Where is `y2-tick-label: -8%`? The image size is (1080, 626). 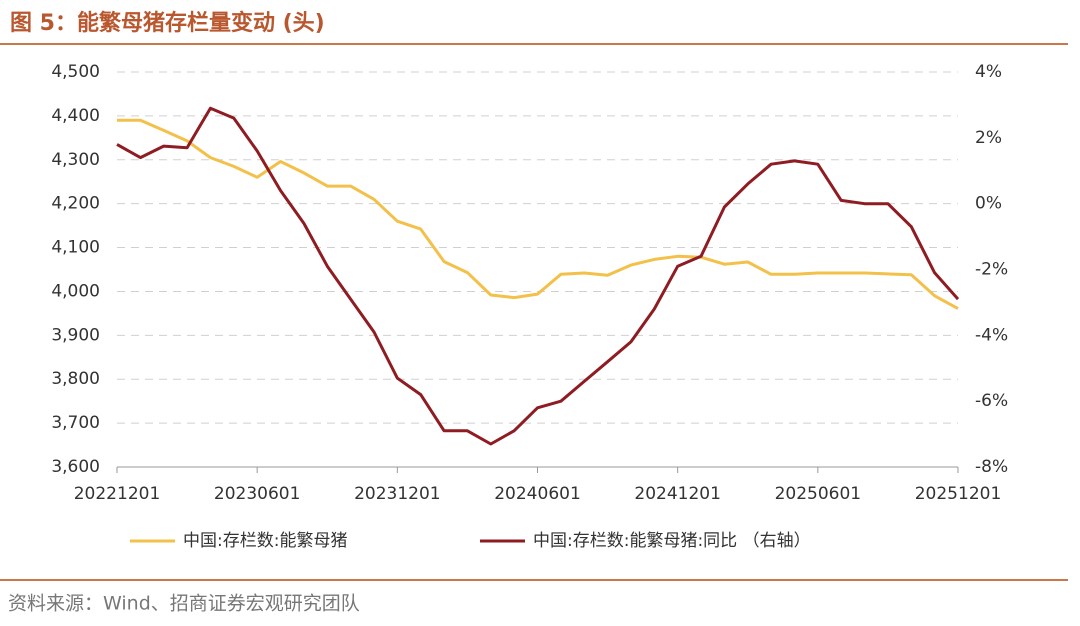
y2-tick-label: -8% is located at coordinates (991, 467).